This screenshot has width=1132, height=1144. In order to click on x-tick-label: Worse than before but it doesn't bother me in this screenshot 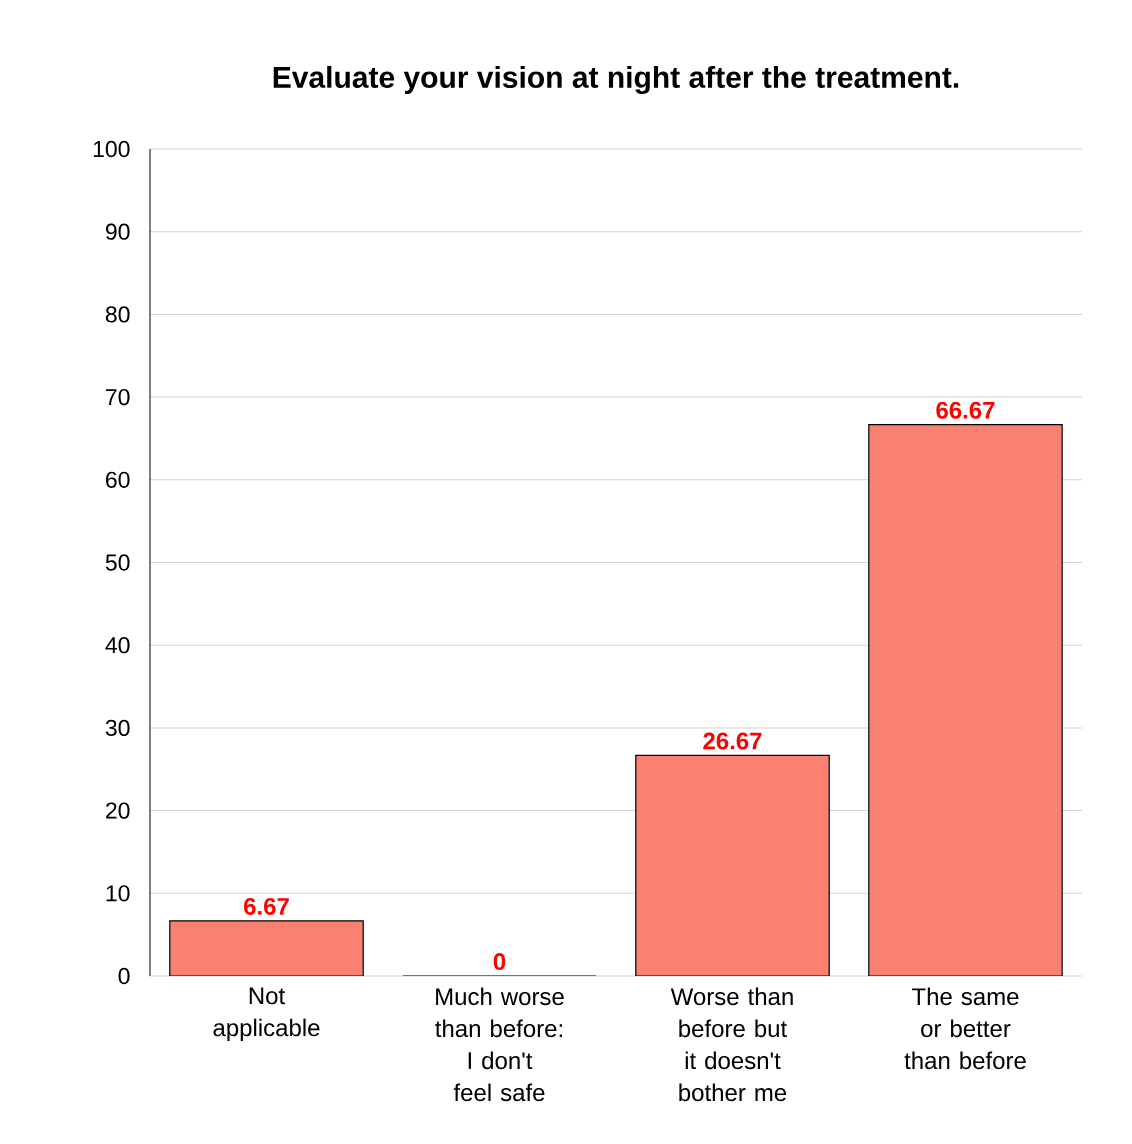, I will do `click(731, 1044)`.